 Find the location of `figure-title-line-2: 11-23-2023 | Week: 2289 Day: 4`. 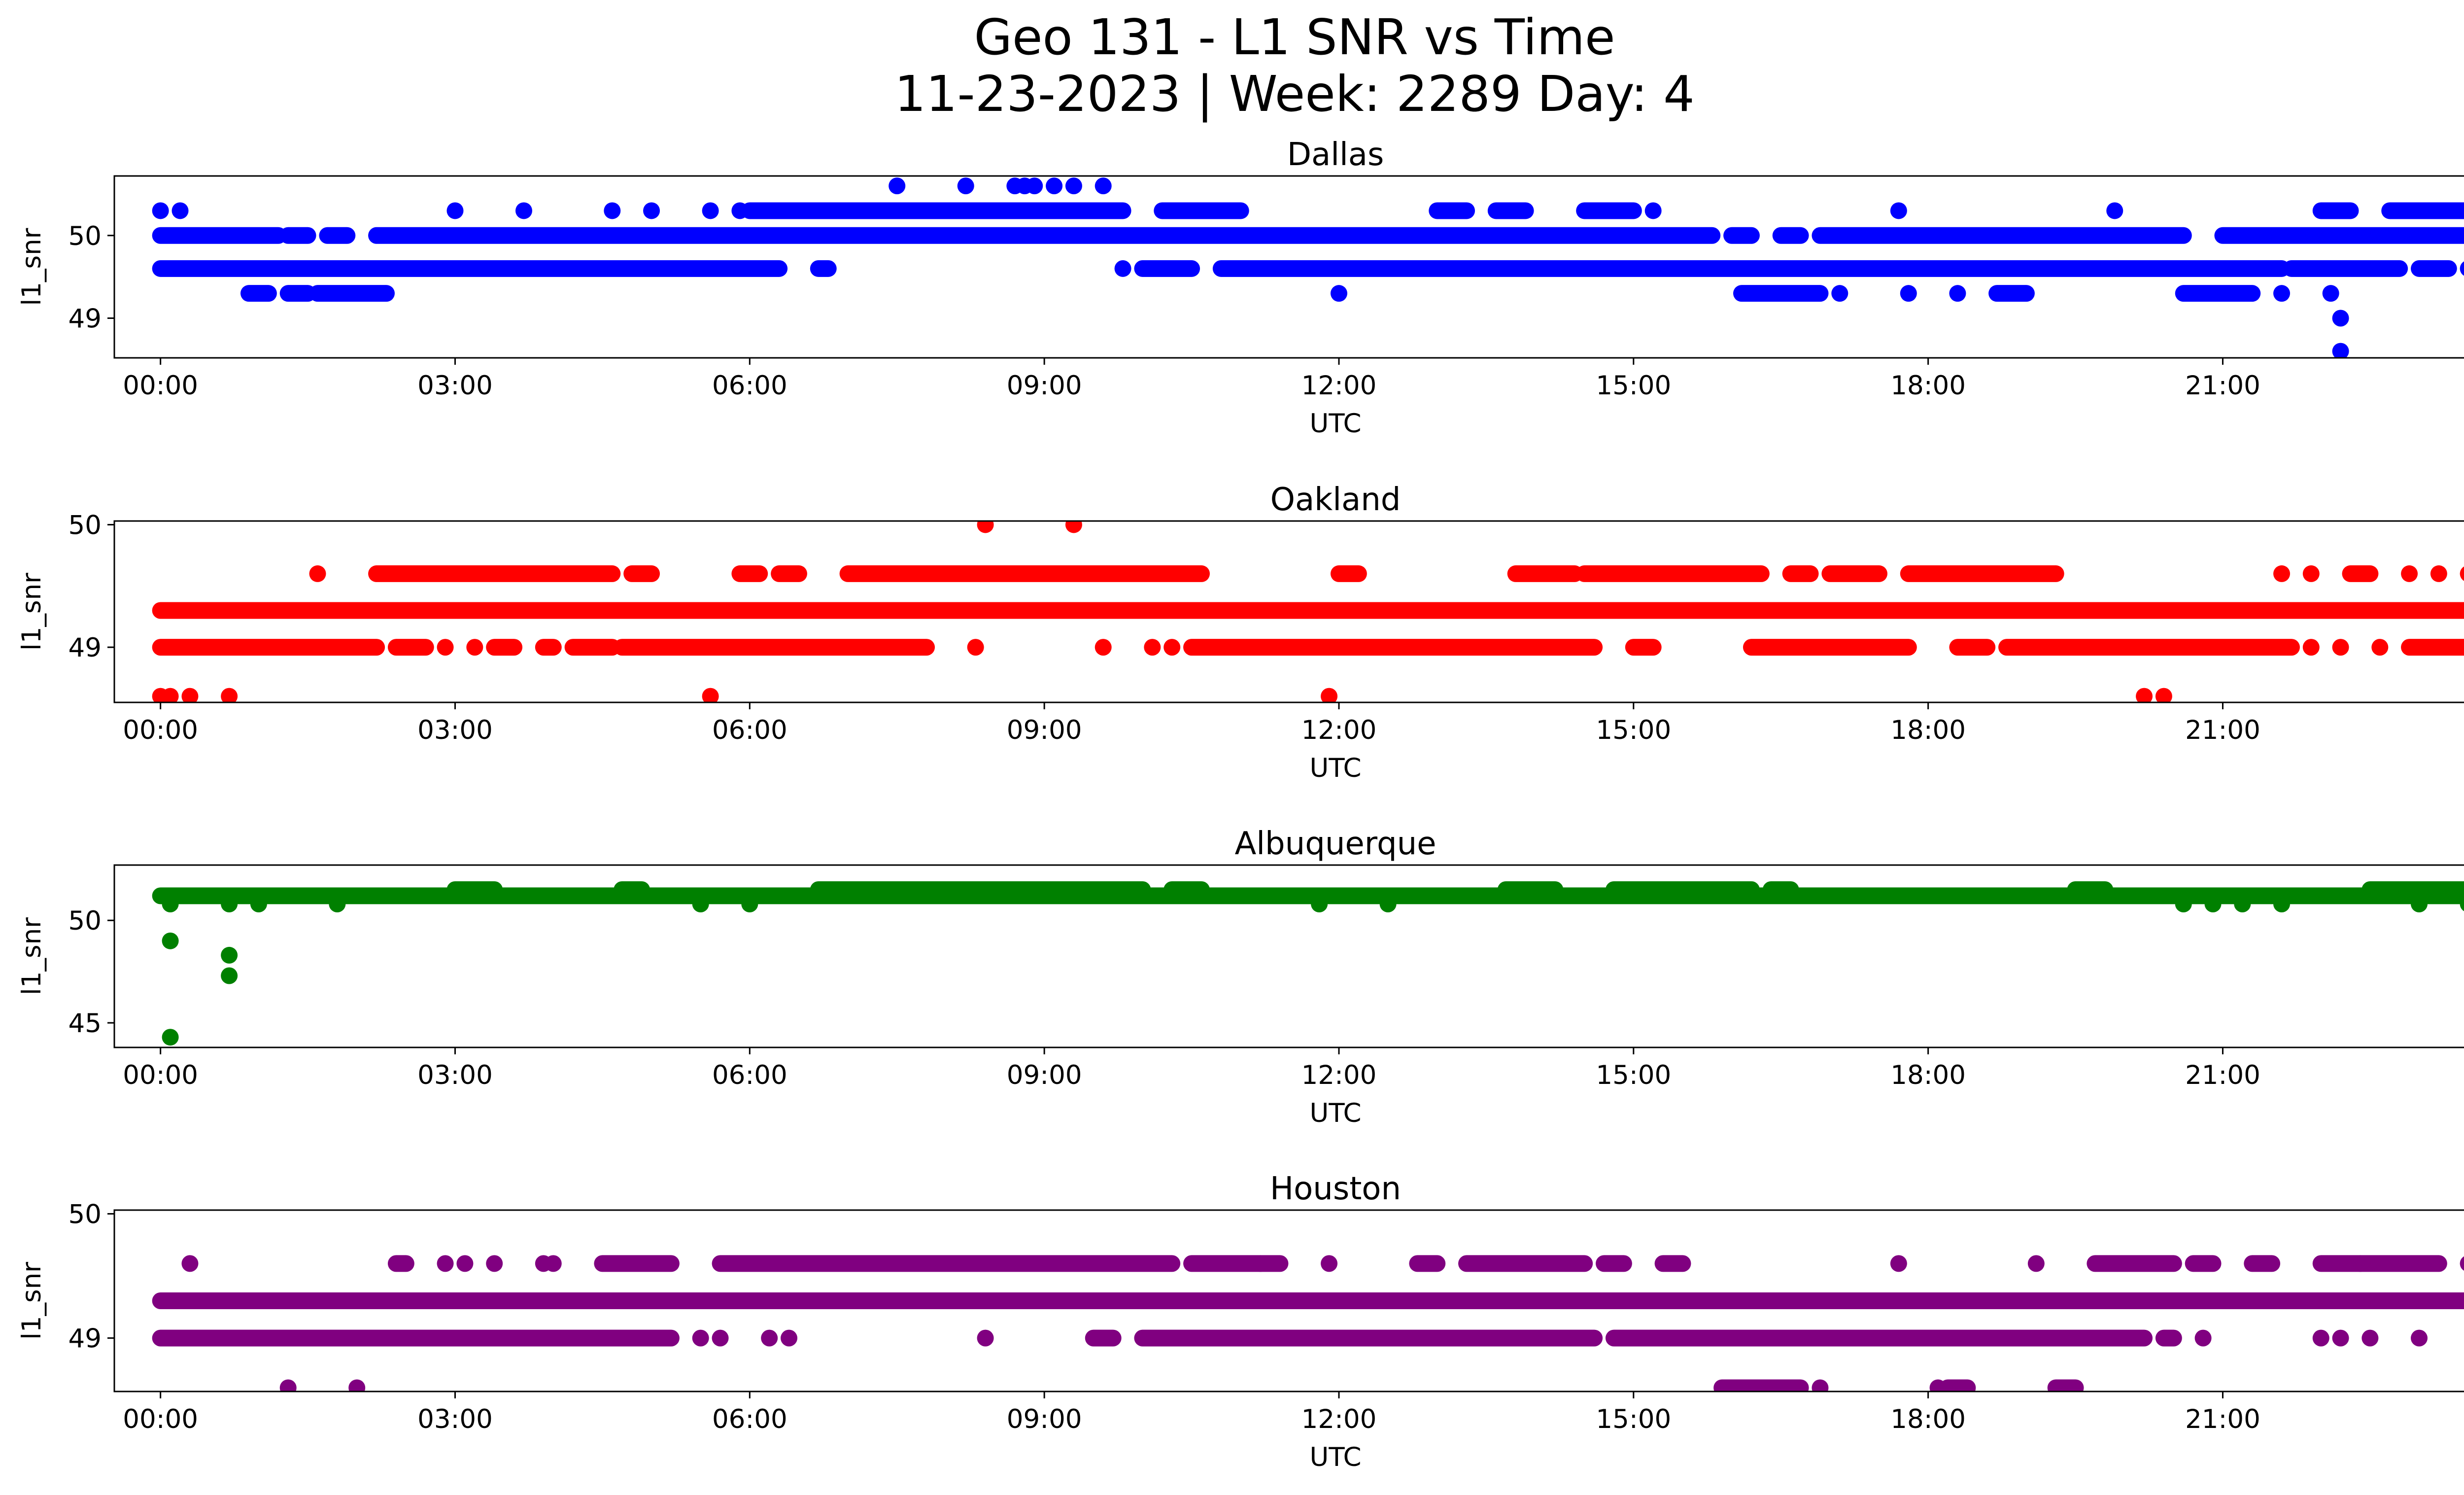

figure-title-line-2: 11-23-2023 | Week: 2289 Day: 4 is located at coordinates (1294, 94).